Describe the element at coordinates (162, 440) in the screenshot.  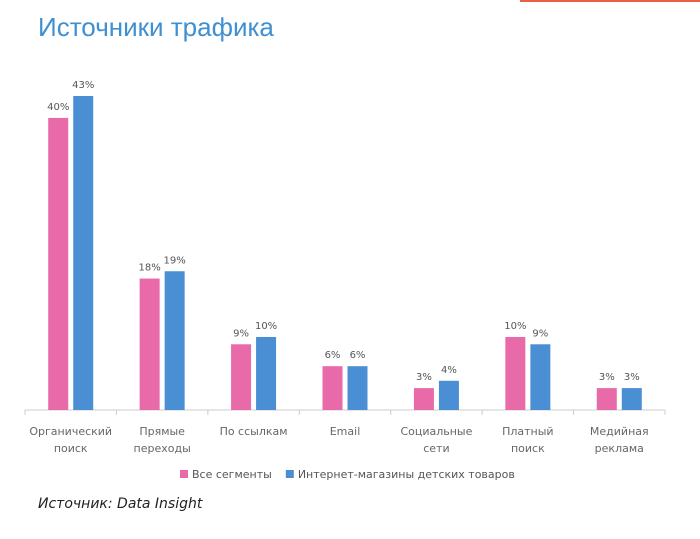
I see `x-tick-label: Прямые переходы` at that location.